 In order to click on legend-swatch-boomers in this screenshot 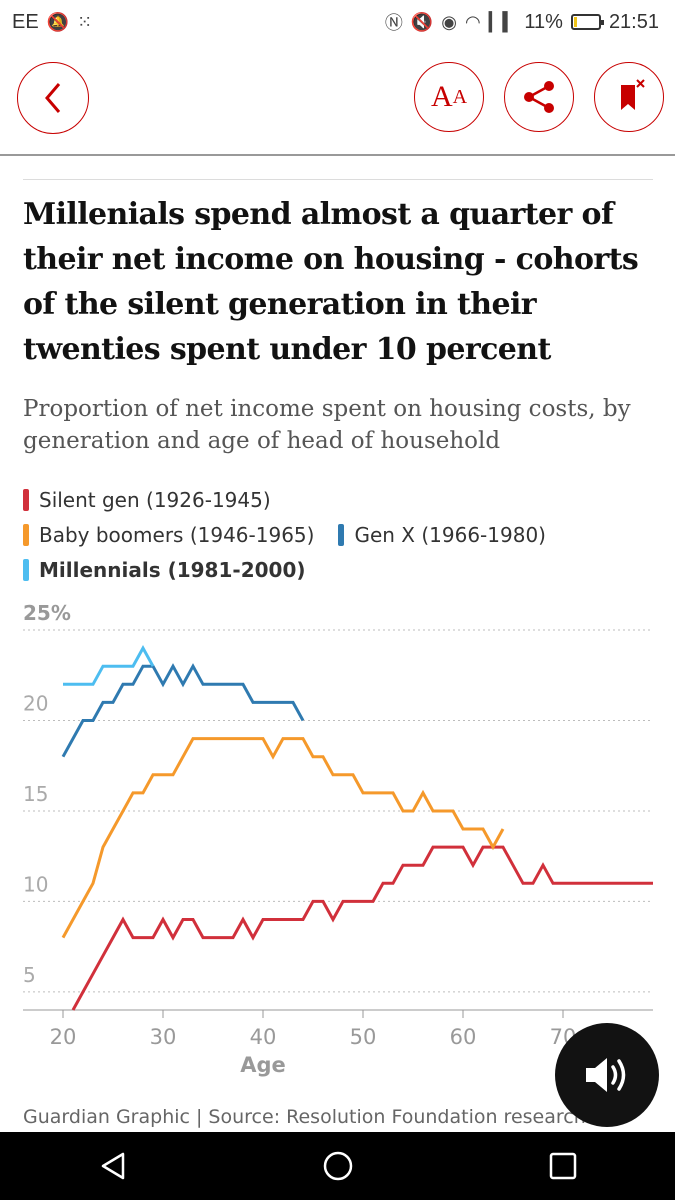, I will do `click(26, 534)`.